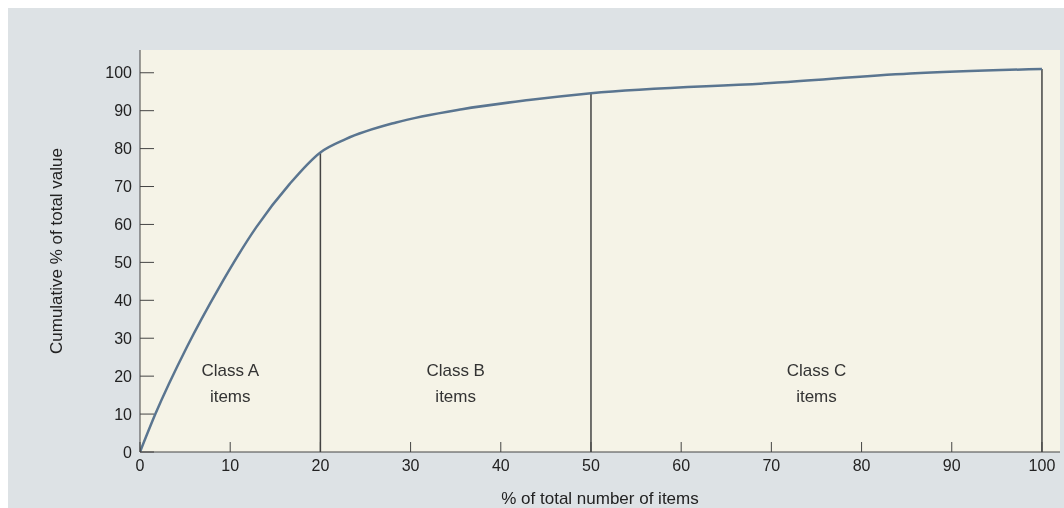  What do you see at coordinates (320, 466) in the screenshot?
I see `x-tick-label: 20` at bounding box center [320, 466].